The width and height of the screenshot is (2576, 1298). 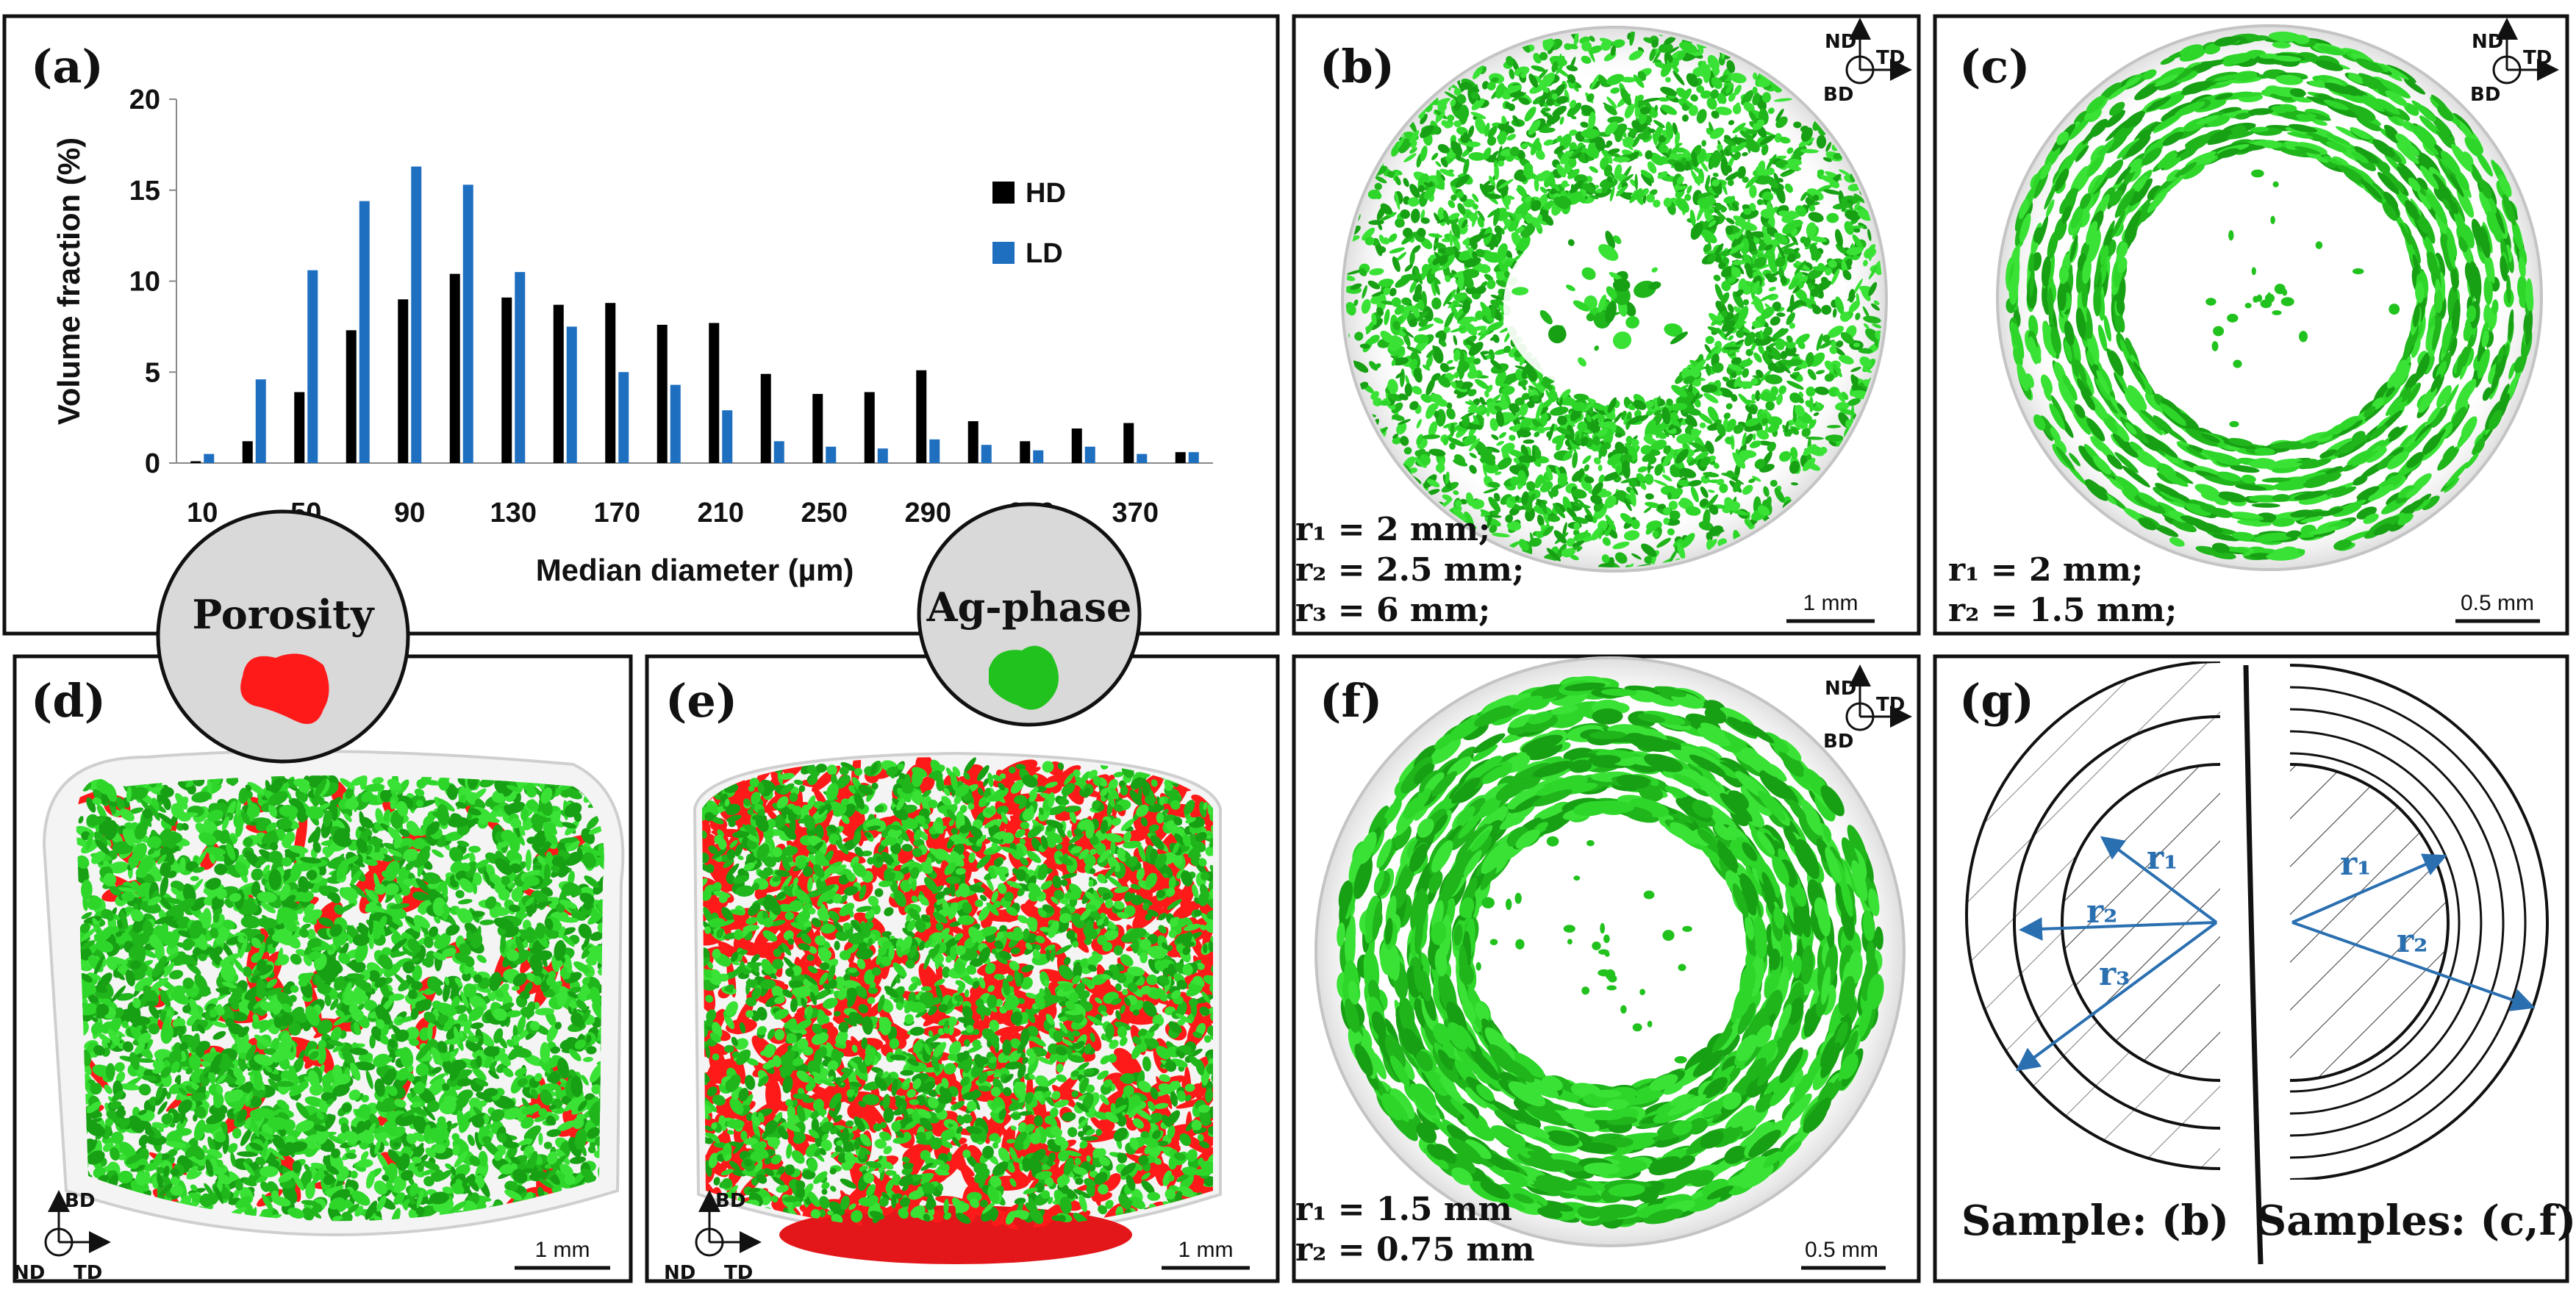 What do you see at coordinates (284, 688) in the screenshot?
I see `pore-icon` at bounding box center [284, 688].